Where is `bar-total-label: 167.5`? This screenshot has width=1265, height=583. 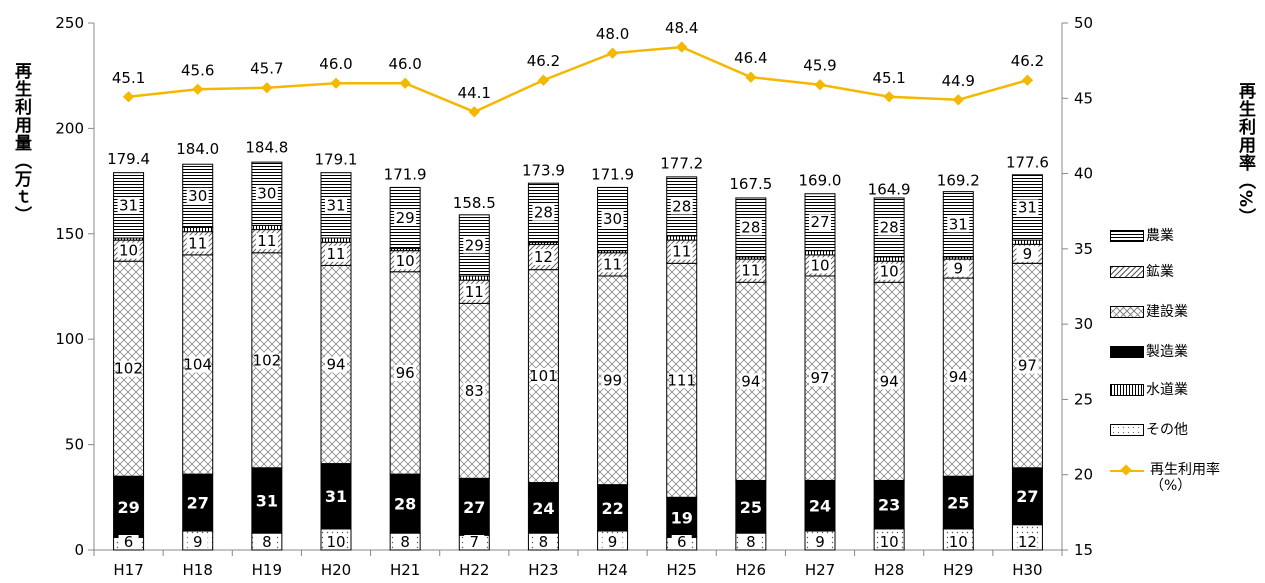 bar-total-label: 167.5 is located at coordinates (750, 184).